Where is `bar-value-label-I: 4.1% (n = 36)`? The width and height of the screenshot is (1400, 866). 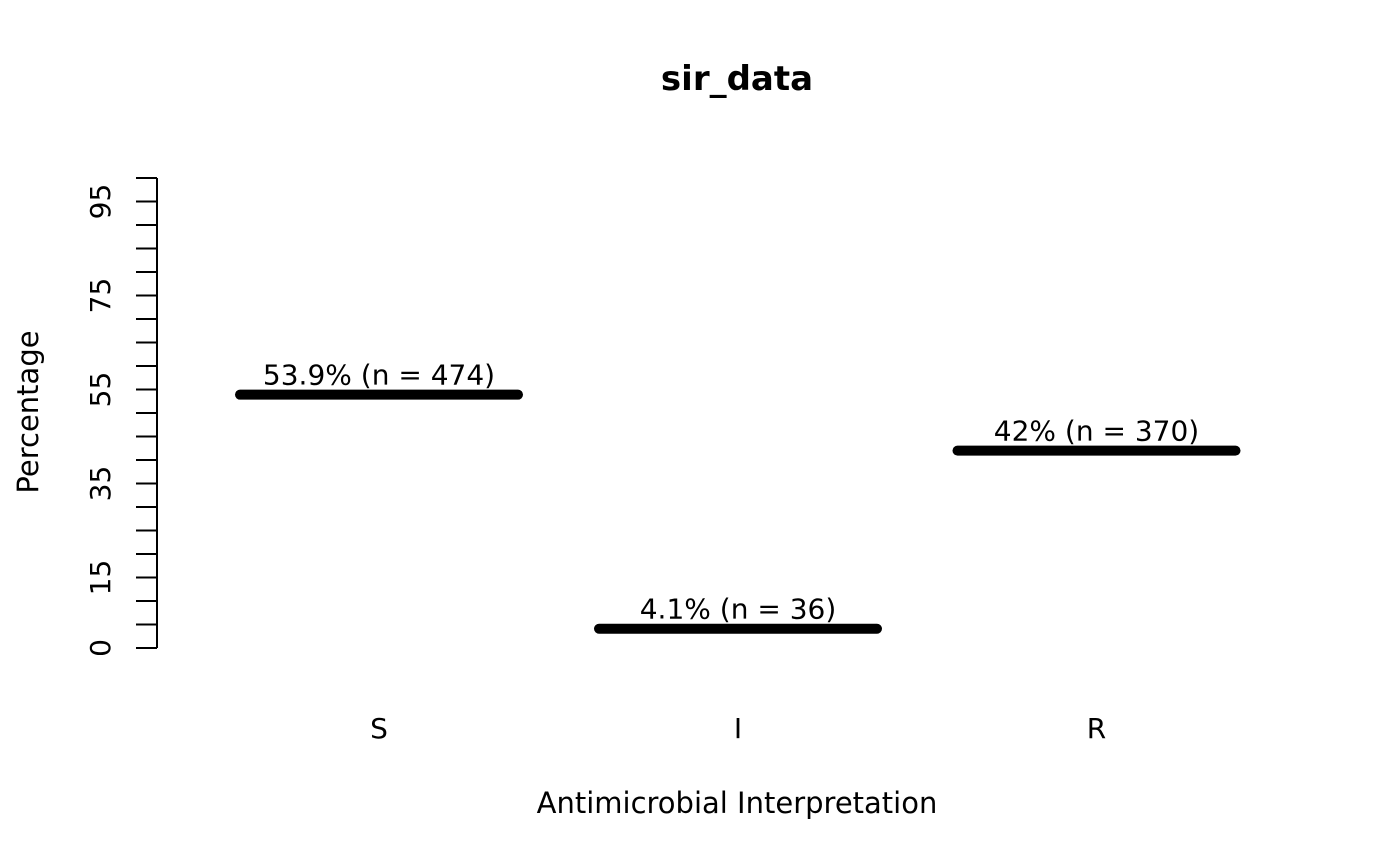 bar-value-label-I: 4.1% (n = 36) is located at coordinates (738, 609).